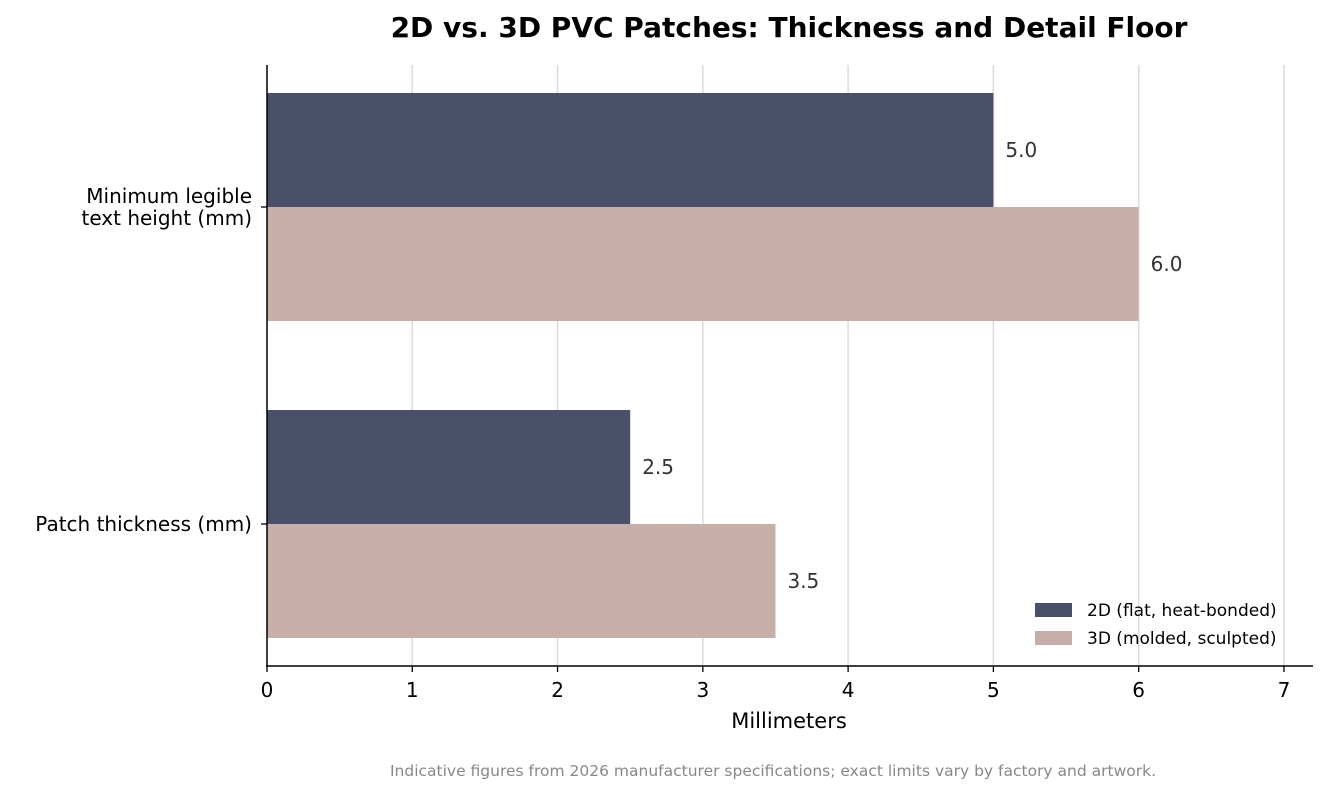 The width and height of the screenshot is (1328, 794). I want to click on x-tick-label: 6, so click(1138, 690).